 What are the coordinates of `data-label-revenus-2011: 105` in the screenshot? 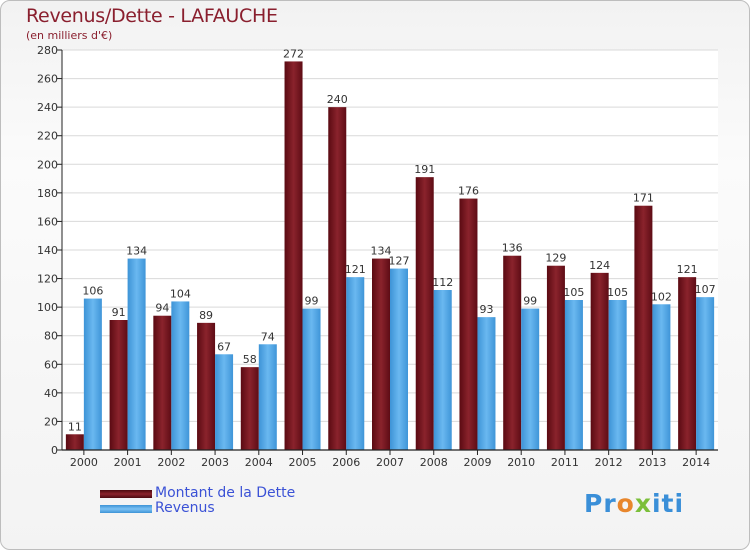 It's located at (573, 292).